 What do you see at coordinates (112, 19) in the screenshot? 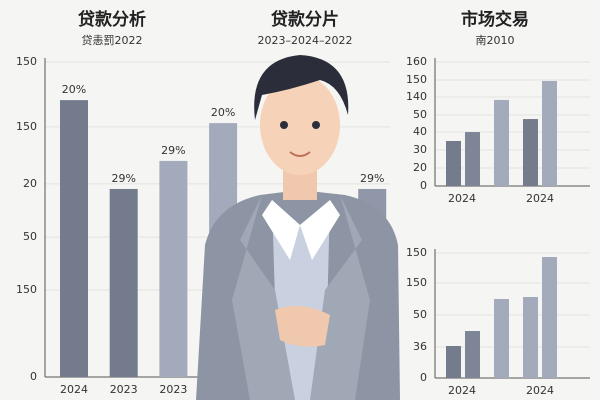
I see `chart-title: 贷款分析` at bounding box center [112, 19].